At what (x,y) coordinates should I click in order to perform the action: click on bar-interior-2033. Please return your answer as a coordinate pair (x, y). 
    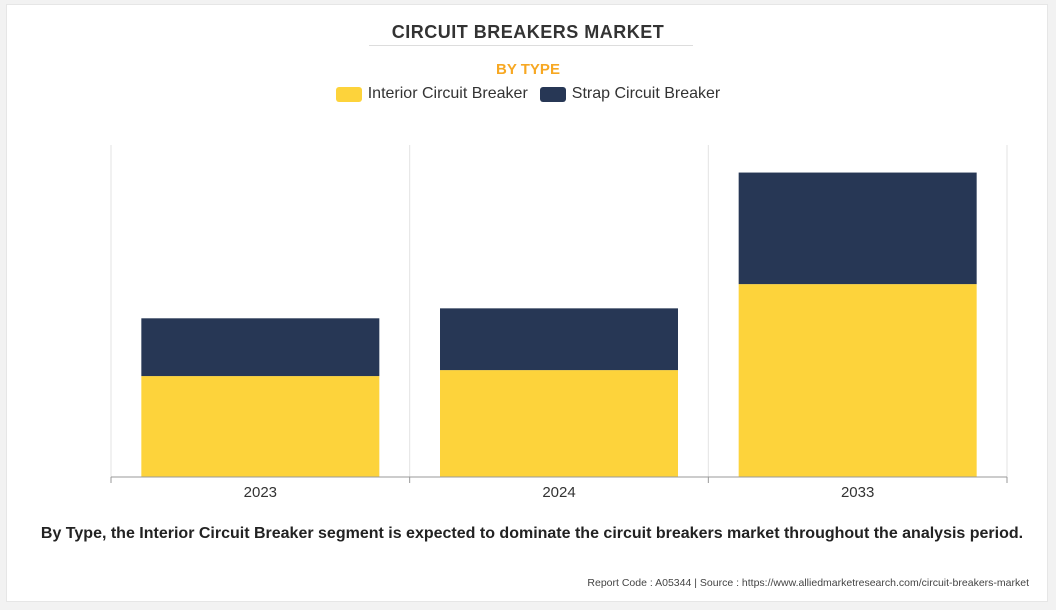
    Looking at the image, I should click on (857, 380).